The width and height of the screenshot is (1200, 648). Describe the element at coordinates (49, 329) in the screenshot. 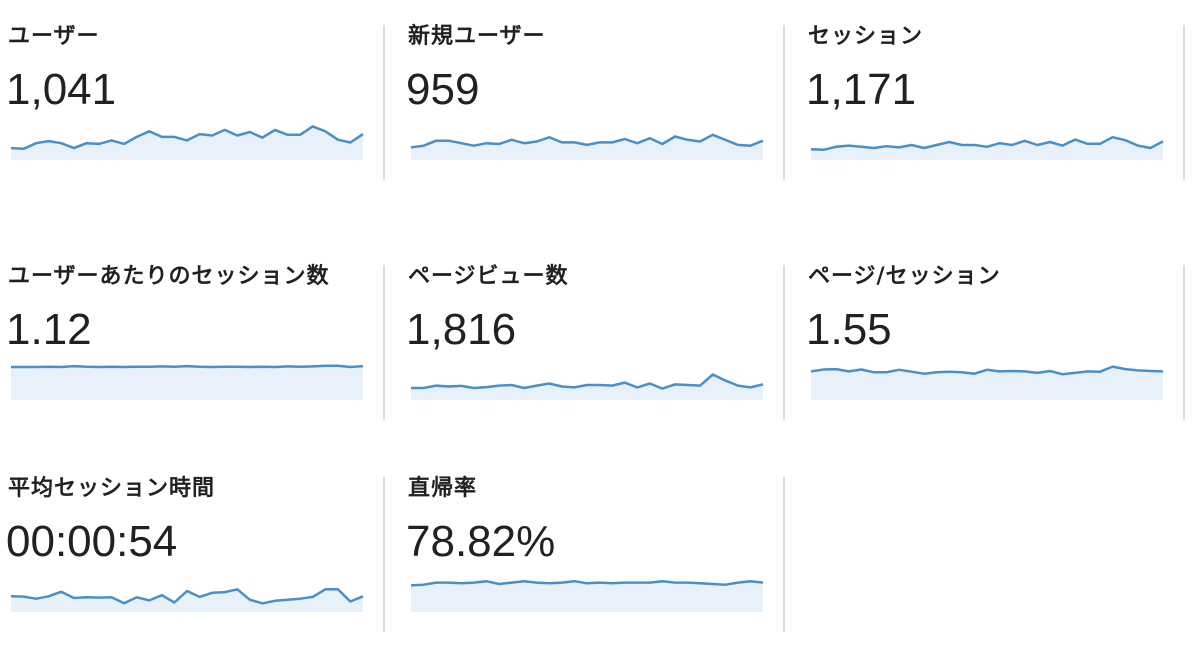

I see `metric-value: 1.12` at that location.